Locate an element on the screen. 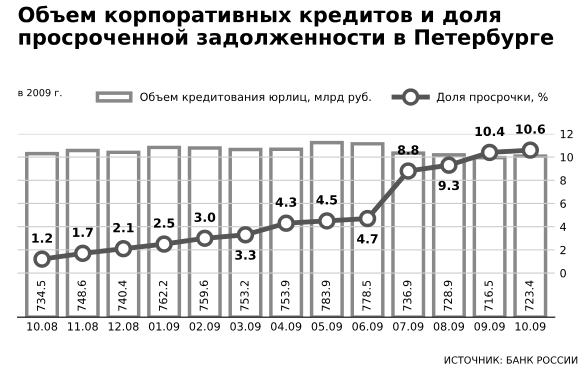  data-label: 716.5 is located at coordinates (488, 295).